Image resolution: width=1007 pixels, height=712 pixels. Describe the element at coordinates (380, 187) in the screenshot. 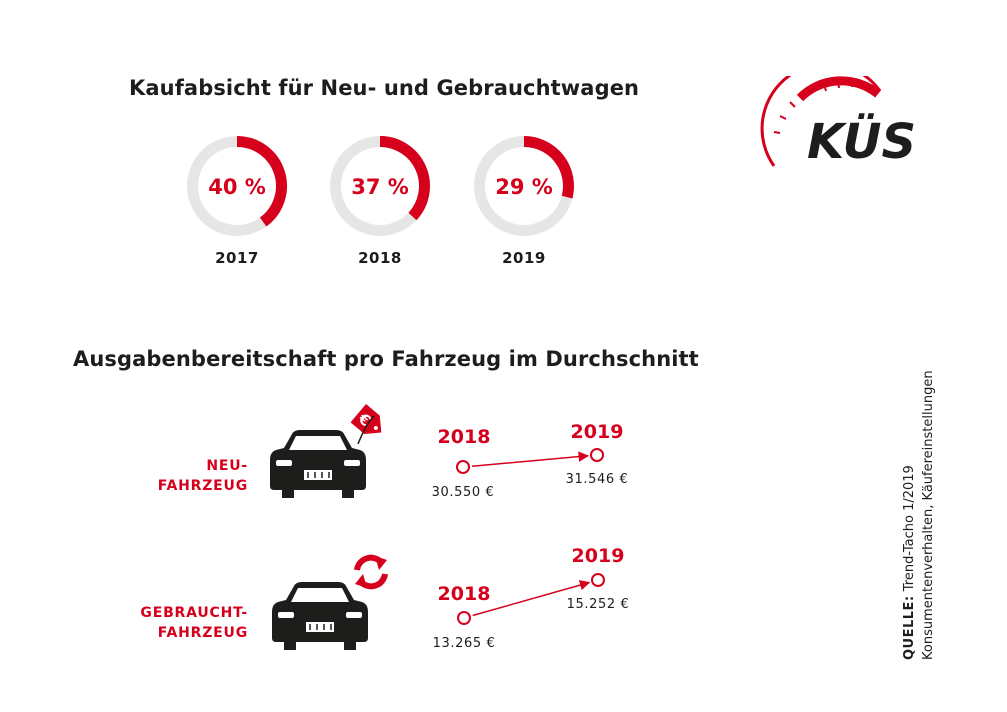

I see `donut-value-label: 37 %` at that location.